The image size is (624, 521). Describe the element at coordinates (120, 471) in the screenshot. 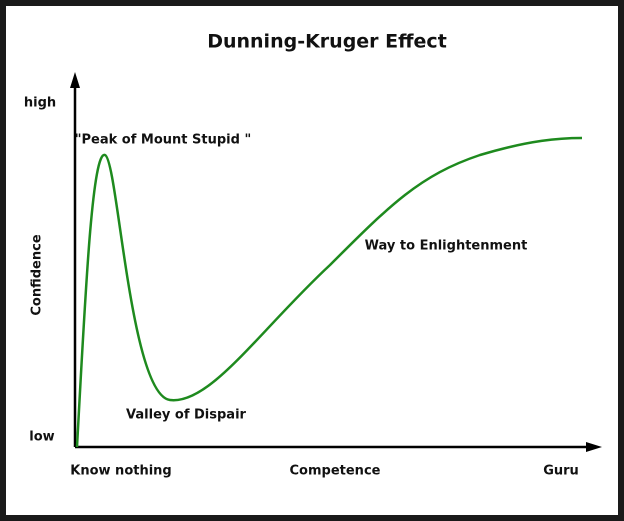

I see `x-start-label: Know nothing` at that location.